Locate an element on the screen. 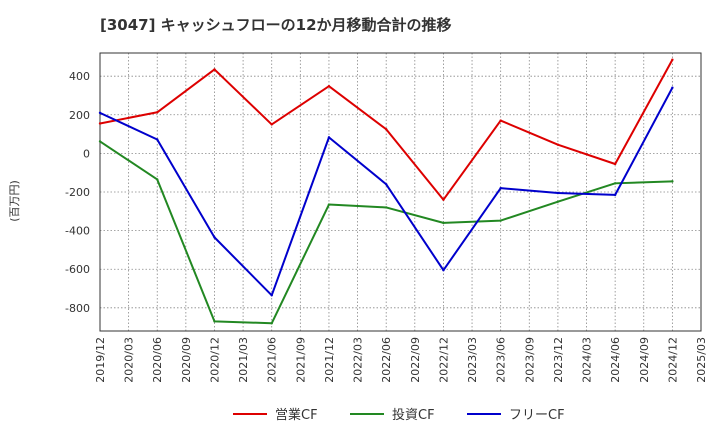 The height and width of the screenshot is (440, 720). chart-title: [3047] キャッシュフローの12か月移動合計の推移 is located at coordinates (276, 25).